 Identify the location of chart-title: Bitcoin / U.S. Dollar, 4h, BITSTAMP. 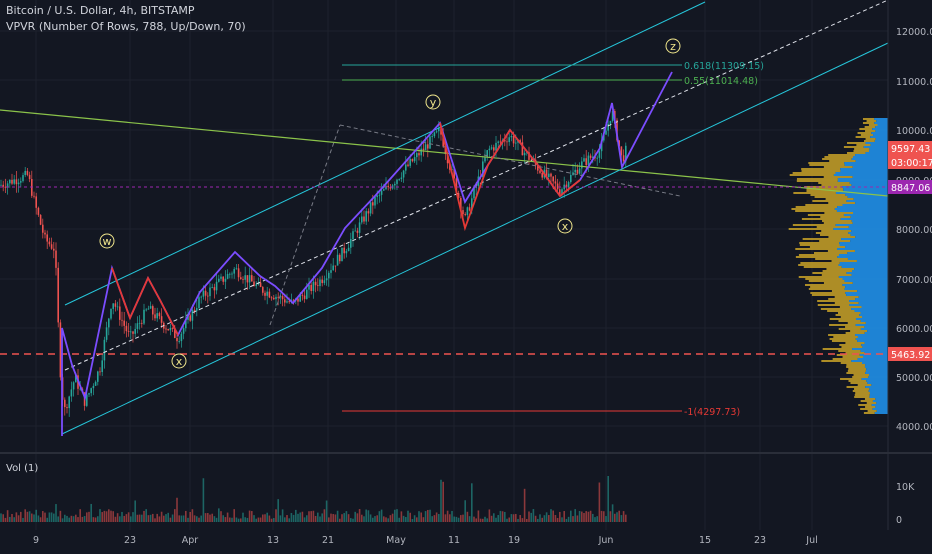
(100, 10).